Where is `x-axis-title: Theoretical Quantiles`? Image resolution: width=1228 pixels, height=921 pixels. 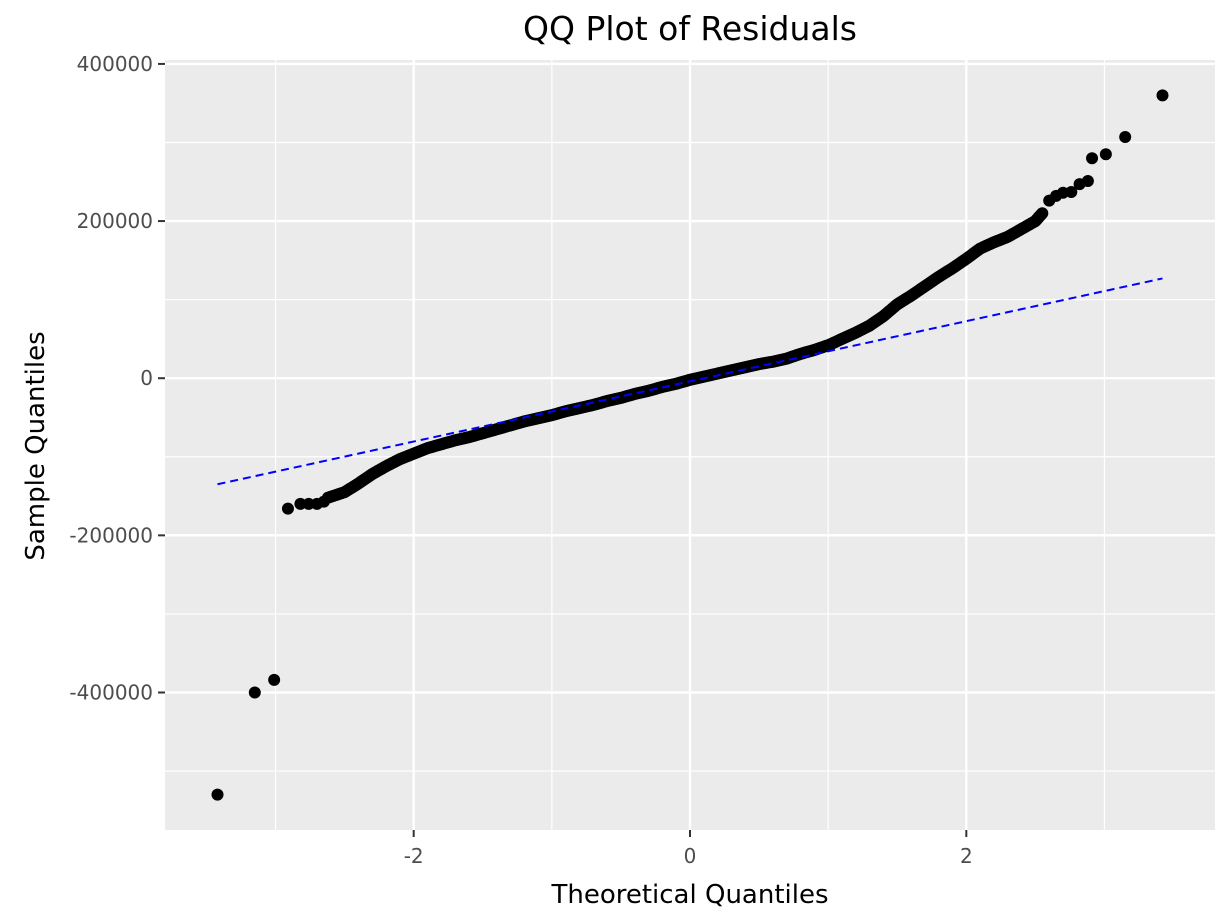 x-axis-title: Theoretical Quantiles is located at coordinates (689, 895).